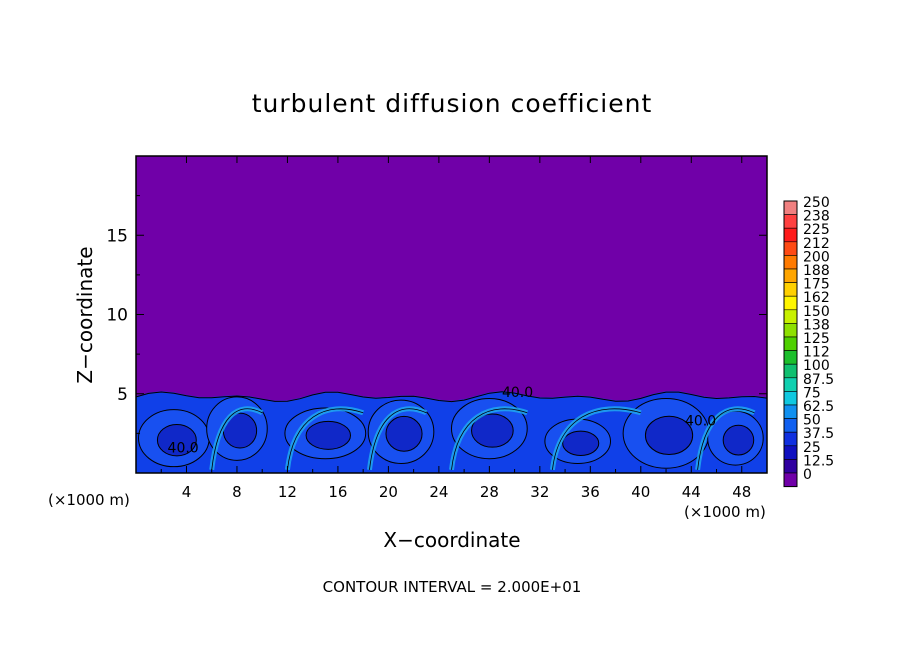  Describe the element at coordinates (85, 314) in the screenshot. I see `y-axis-label: Z−coordinate` at that location.